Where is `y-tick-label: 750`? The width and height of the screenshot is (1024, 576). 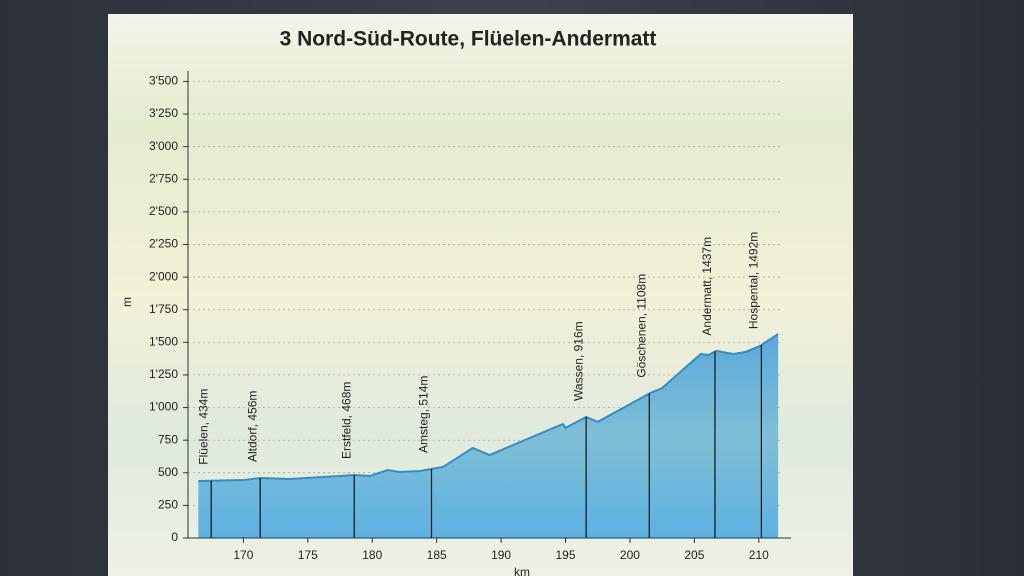
y-tick-label: 750 is located at coordinates (168, 439).